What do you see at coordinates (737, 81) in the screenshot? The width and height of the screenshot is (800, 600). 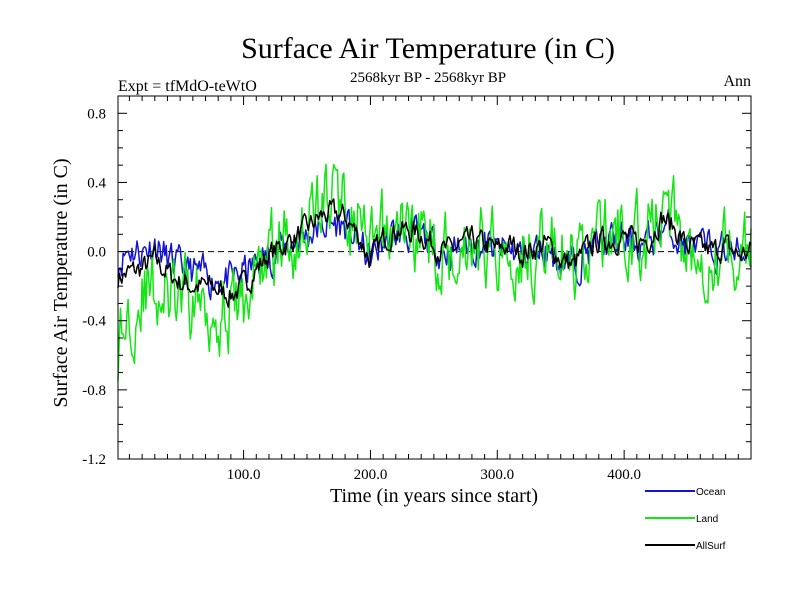 I see `season-label: Ann` at bounding box center [737, 81].